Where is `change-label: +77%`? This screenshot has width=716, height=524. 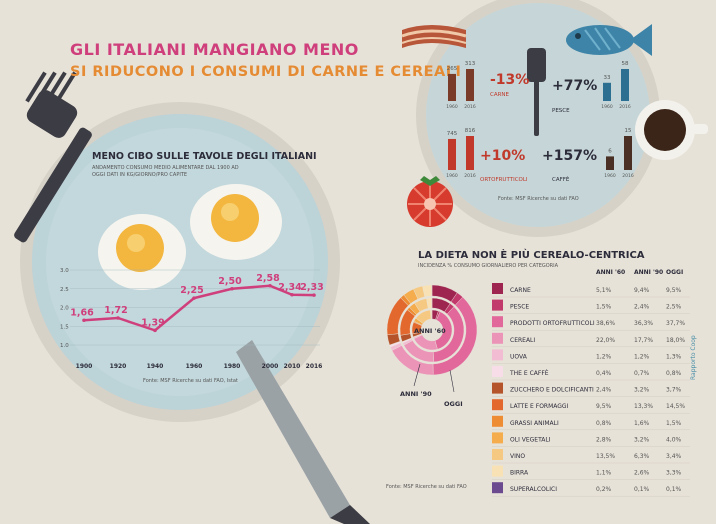
change-label: +77% is located at coordinates (574, 86).